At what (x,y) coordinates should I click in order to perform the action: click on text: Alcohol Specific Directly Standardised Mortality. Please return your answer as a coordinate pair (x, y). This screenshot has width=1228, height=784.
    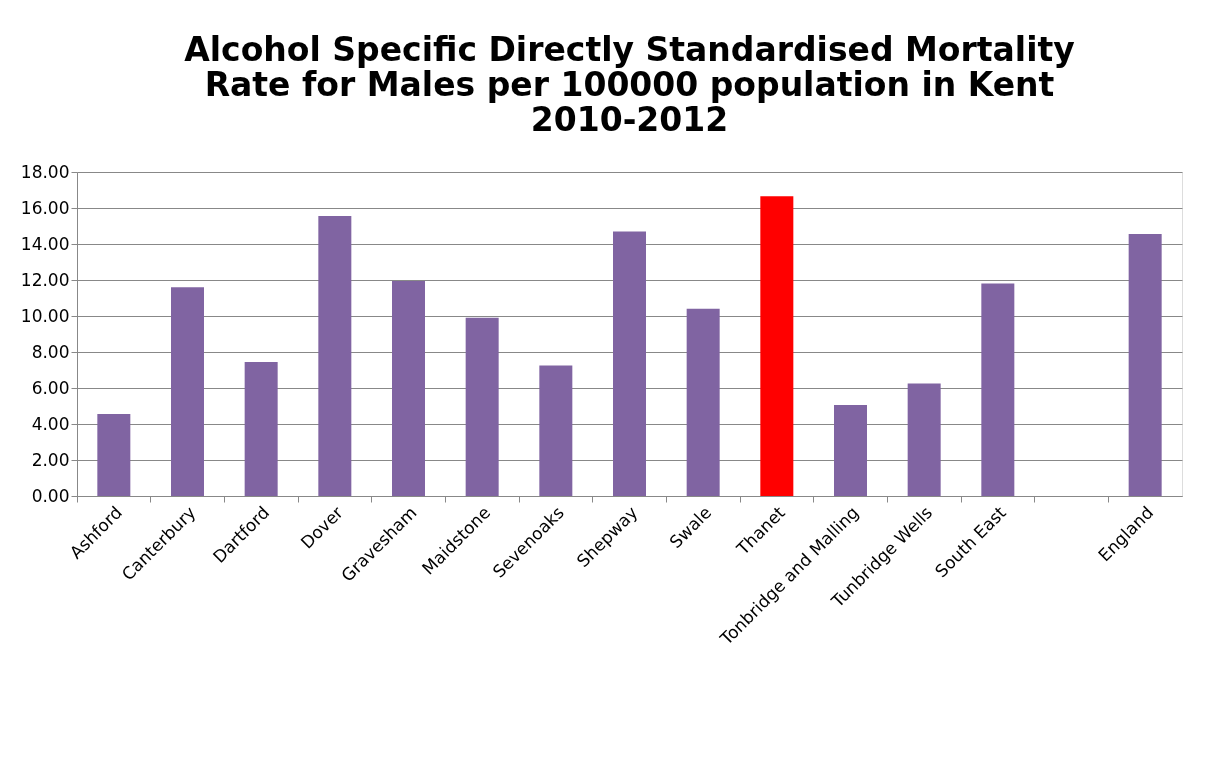
    Looking at the image, I should click on (629, 49).